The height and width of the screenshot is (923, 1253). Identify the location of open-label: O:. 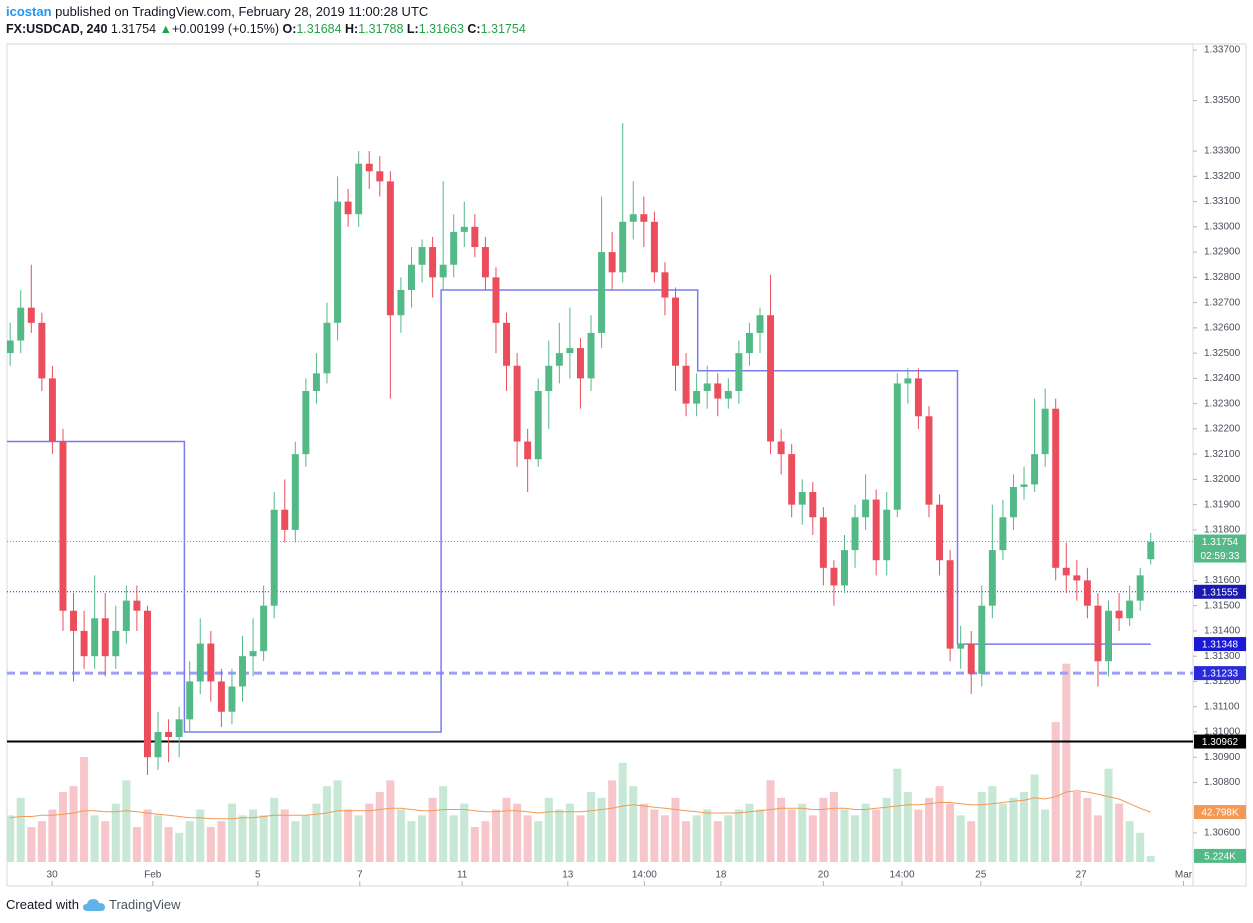
(289, 29).